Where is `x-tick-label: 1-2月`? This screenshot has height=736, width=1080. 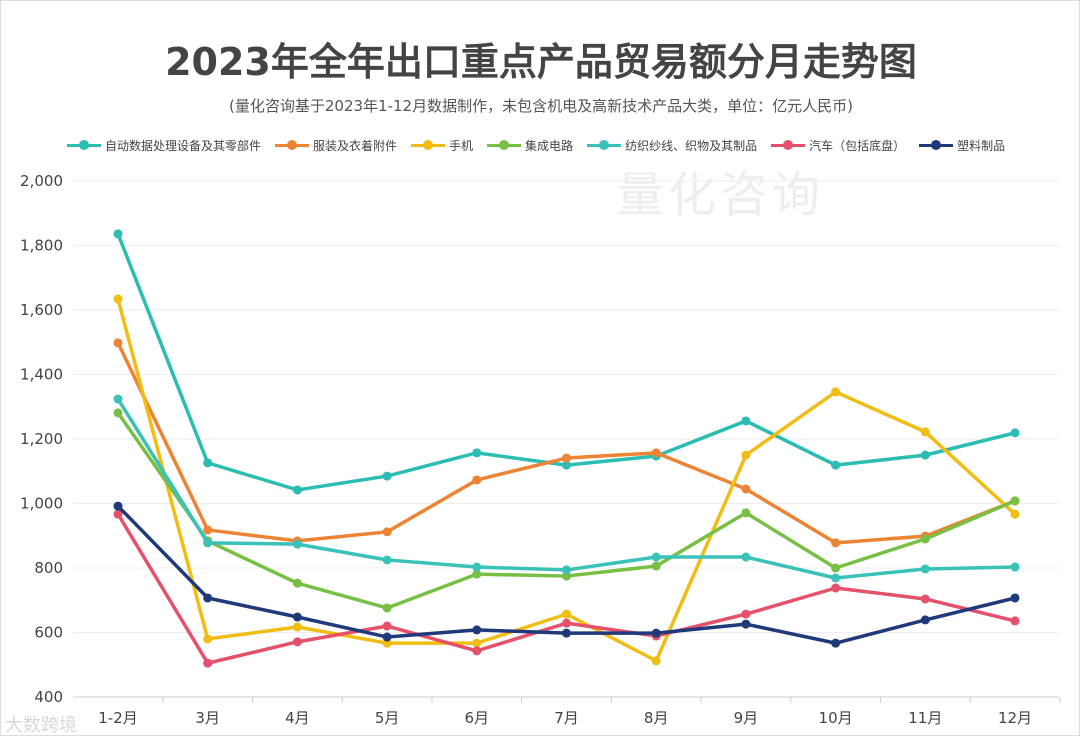
x-tick-label: 1-2月 is located at coordinates (118, 718).